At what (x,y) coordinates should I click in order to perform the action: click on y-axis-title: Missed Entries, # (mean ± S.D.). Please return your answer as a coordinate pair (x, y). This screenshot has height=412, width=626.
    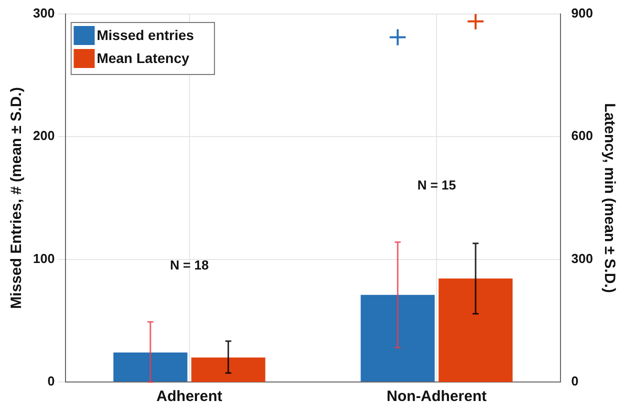
    Looking at the image, I should click on (17, 198).